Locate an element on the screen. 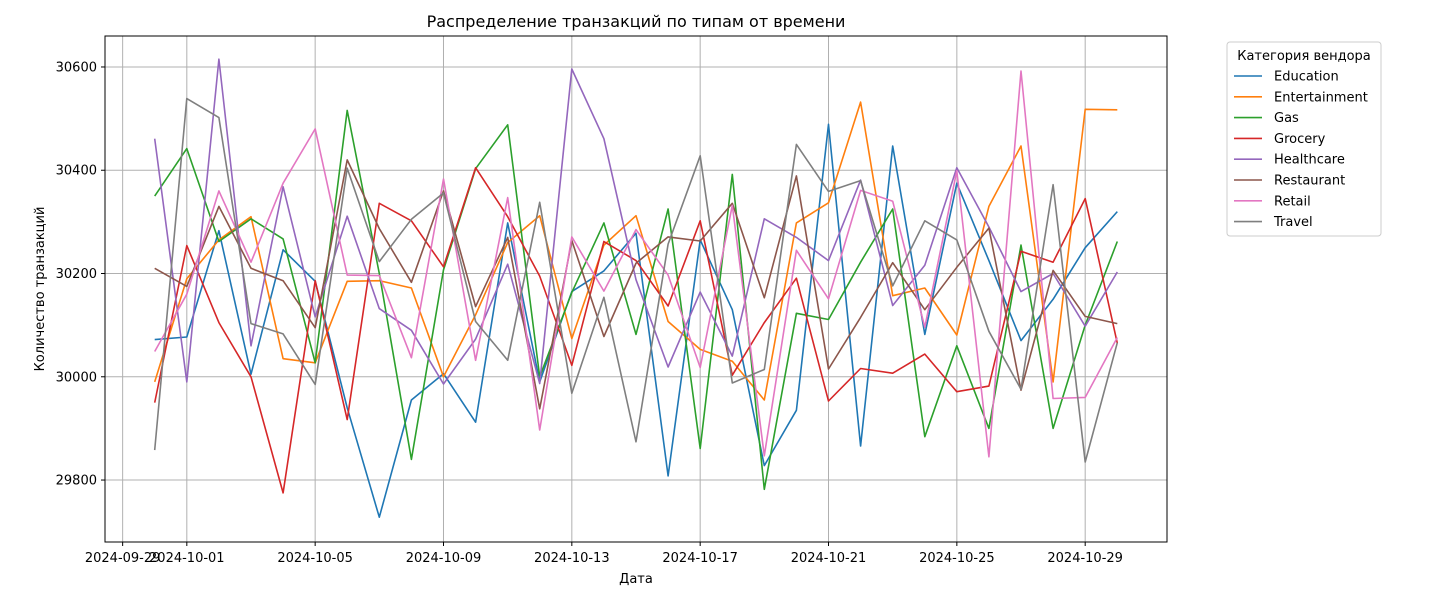  x-tick-label: 2024-10-21 is located at coordinates (829, 558).